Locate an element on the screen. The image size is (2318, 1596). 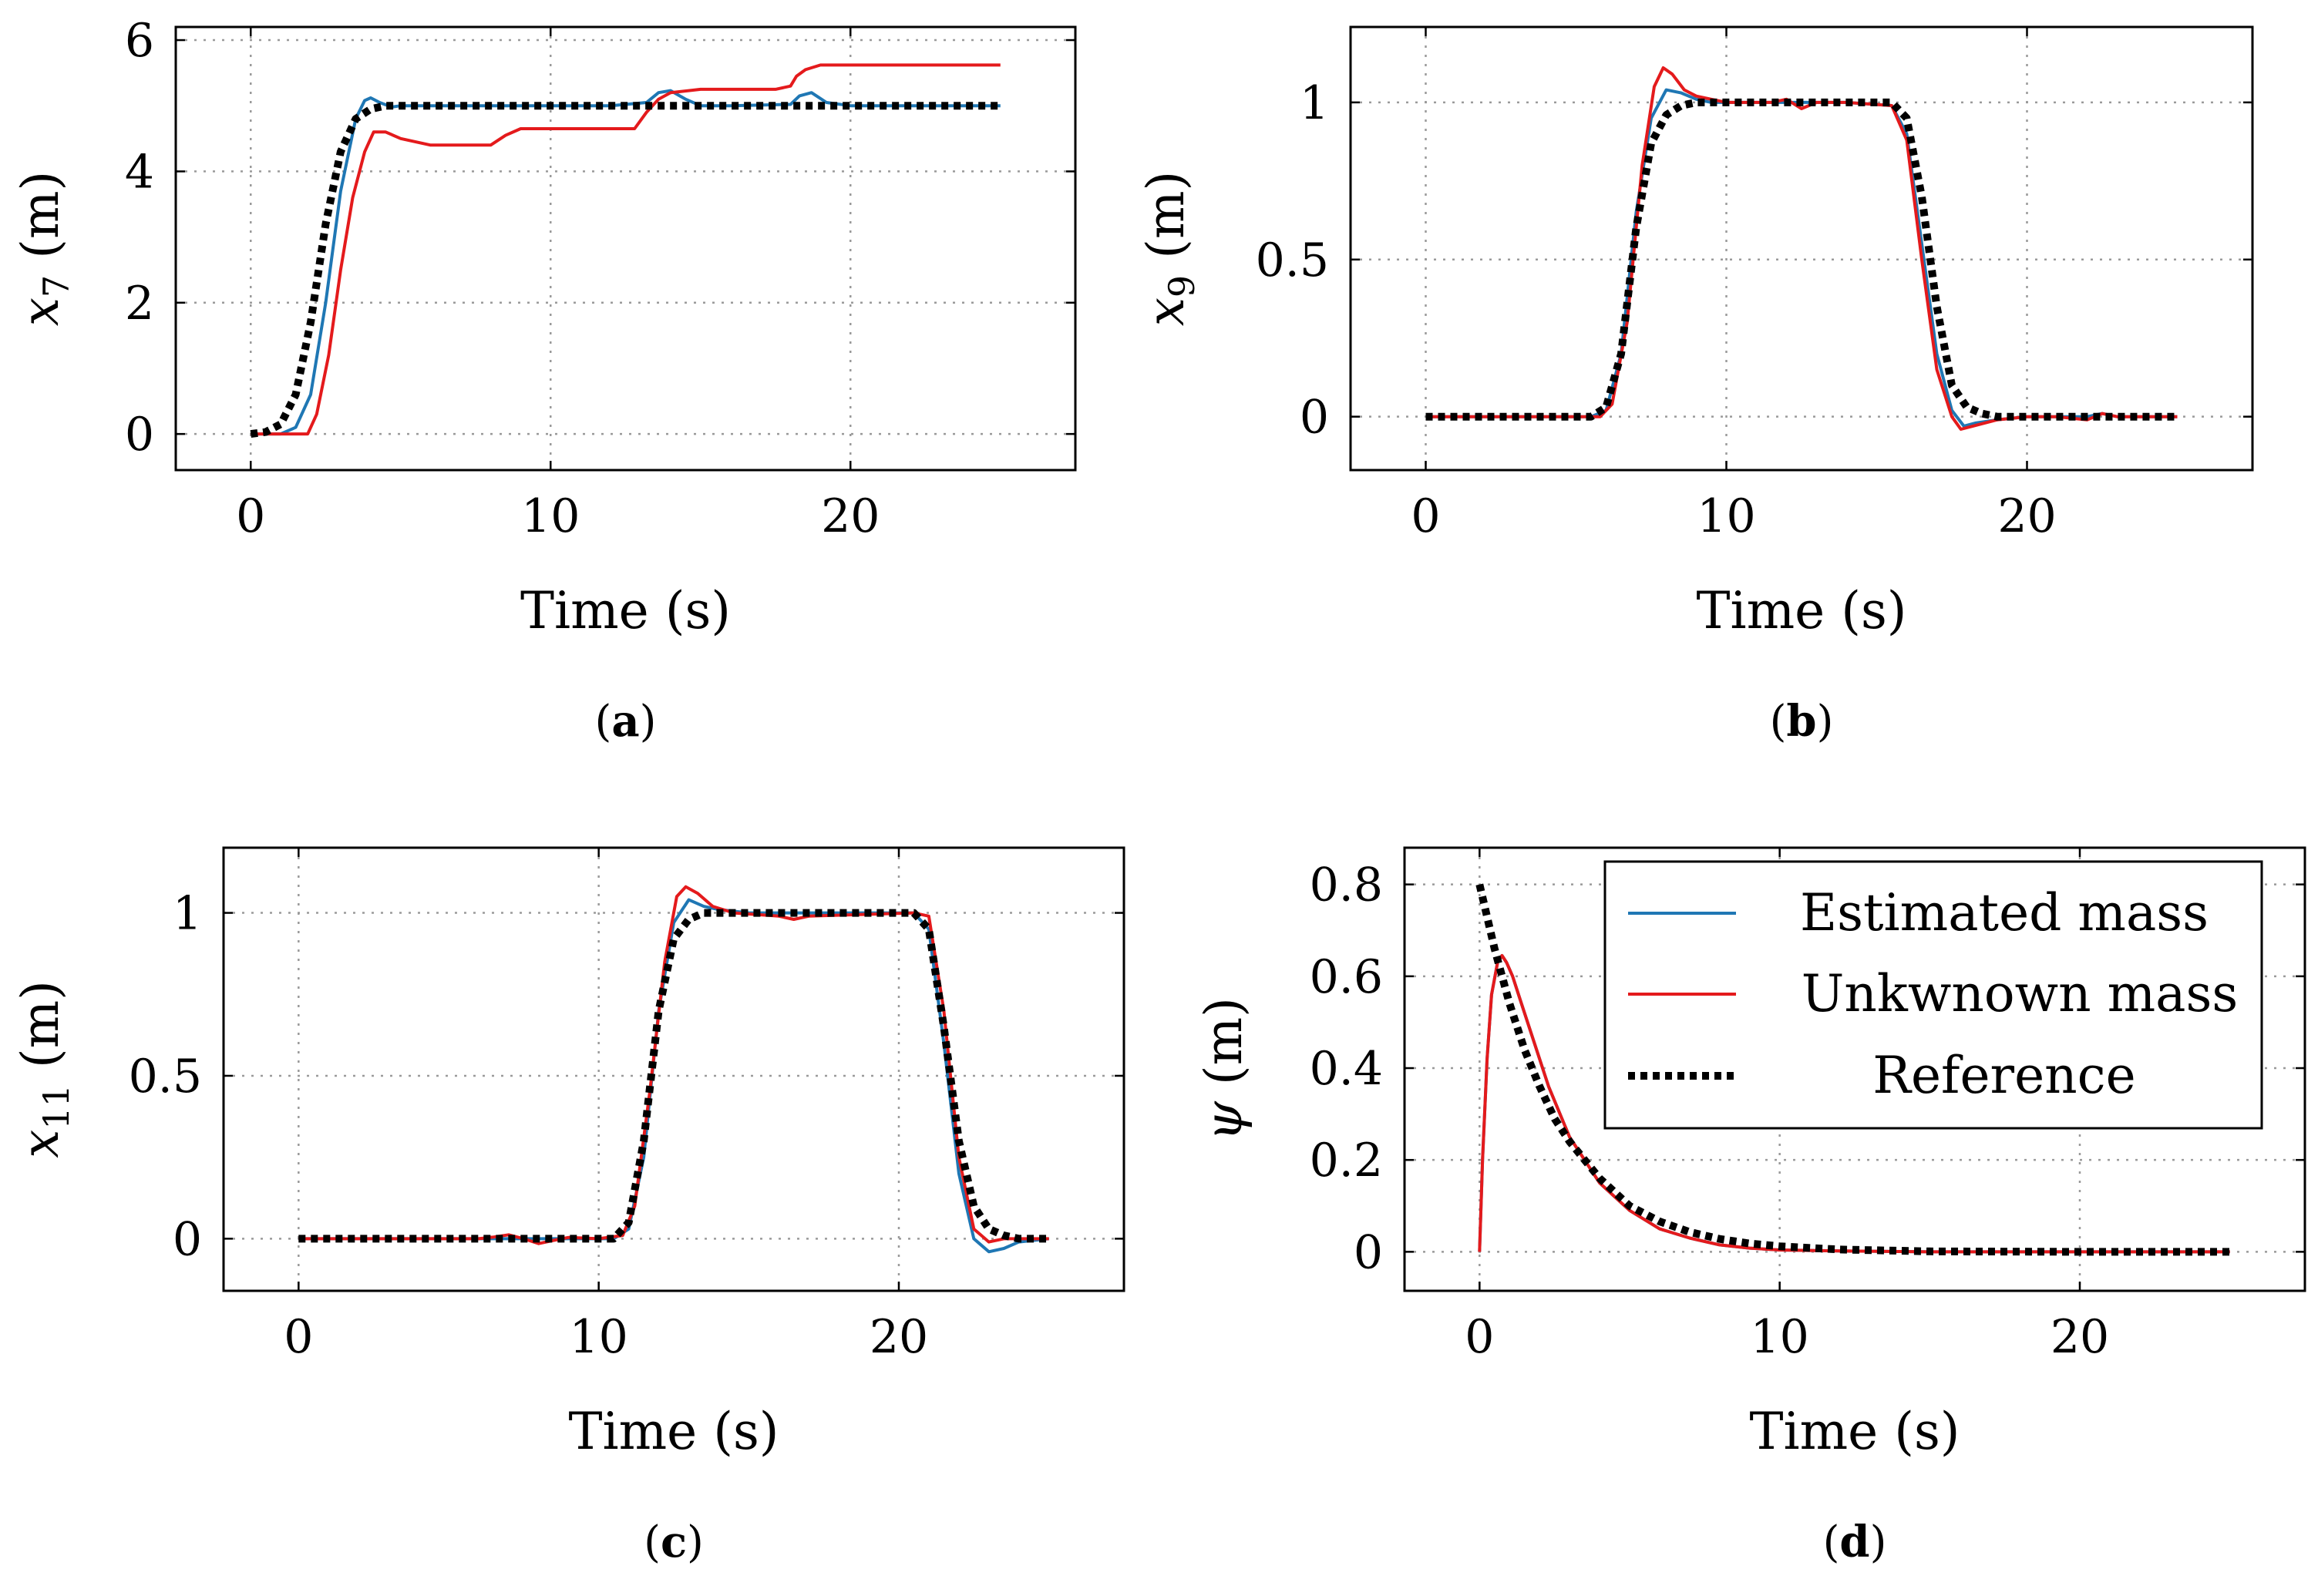
y-axis-label-sub: 9 is located at coordinates (1182, 286).